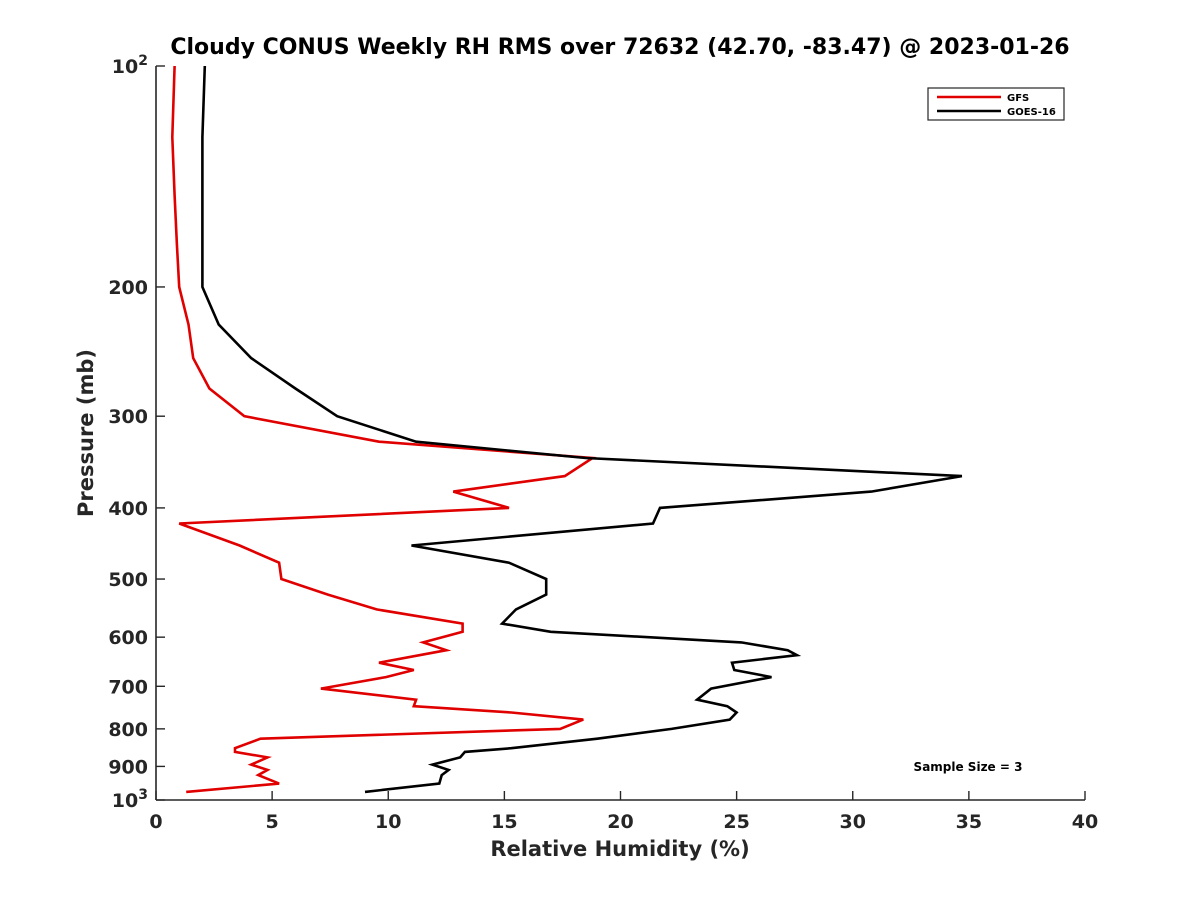 This screenshot has width=1200, height=900. Describe the element at coordinates (128, 509) in the screenshot. I see `y-tick-label: 400` at that location.